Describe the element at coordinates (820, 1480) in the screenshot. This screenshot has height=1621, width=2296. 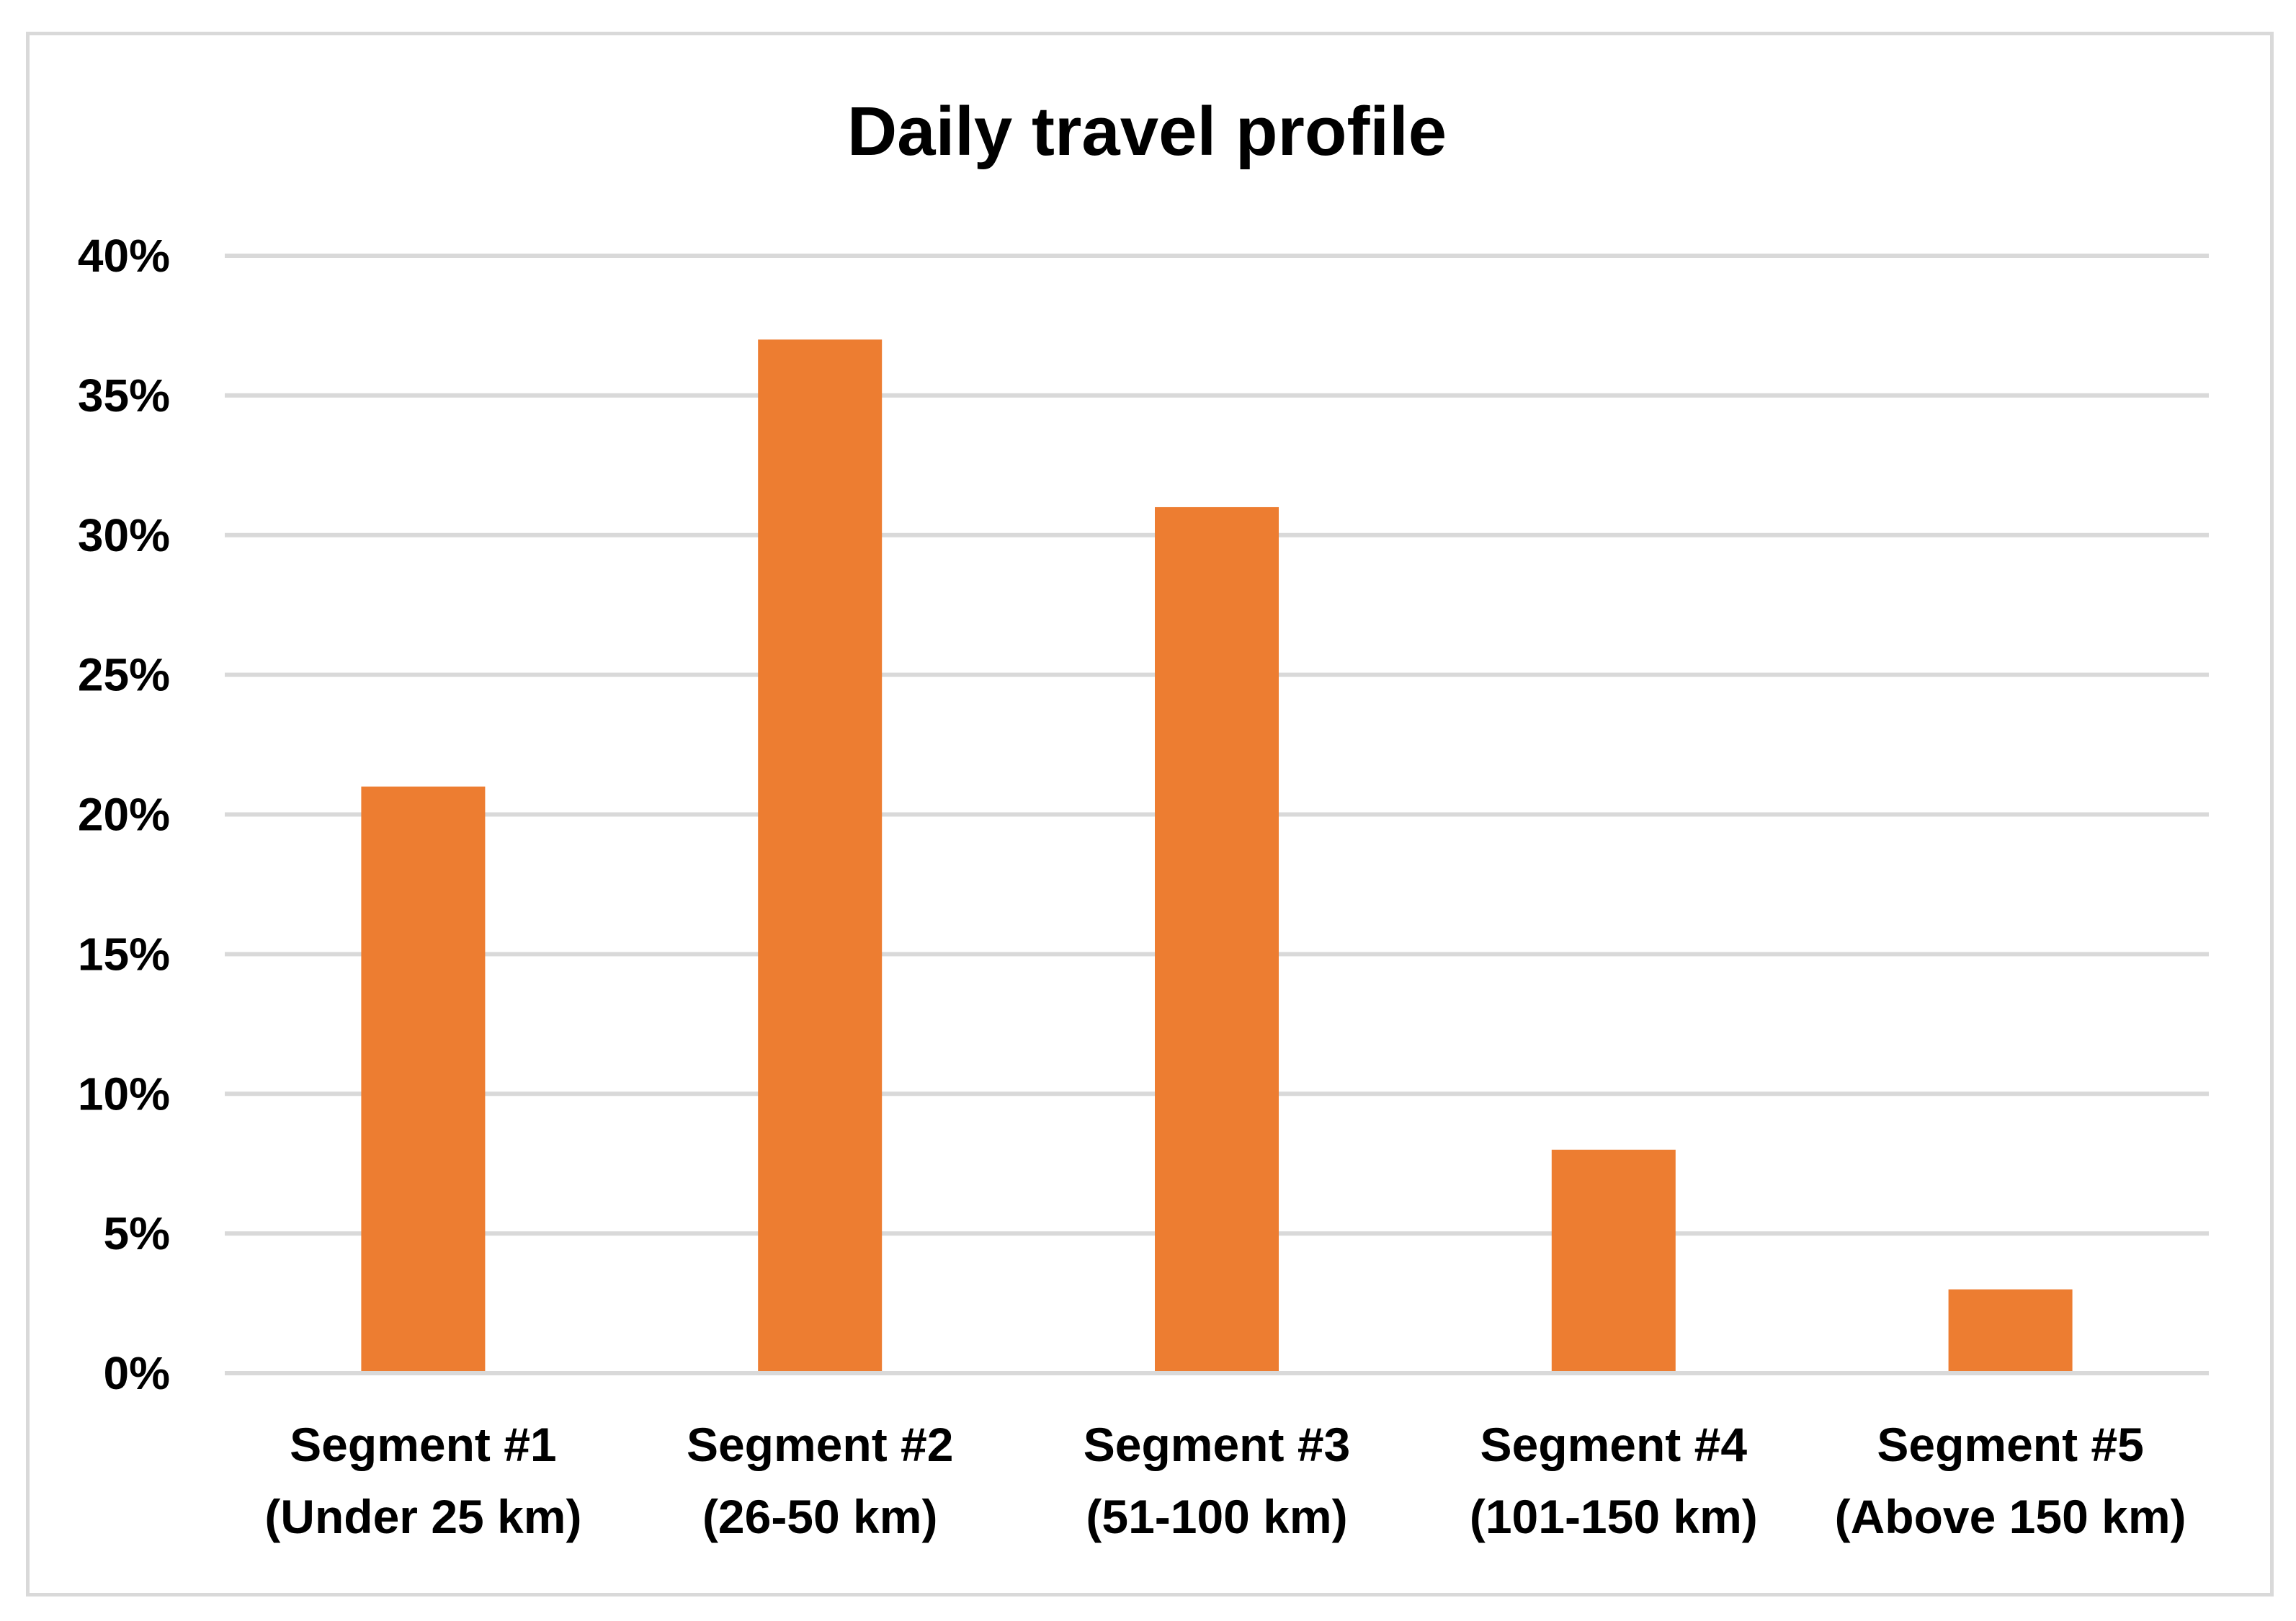
I see `x-category-label: Segment #2 (26-50 km)` at that location.